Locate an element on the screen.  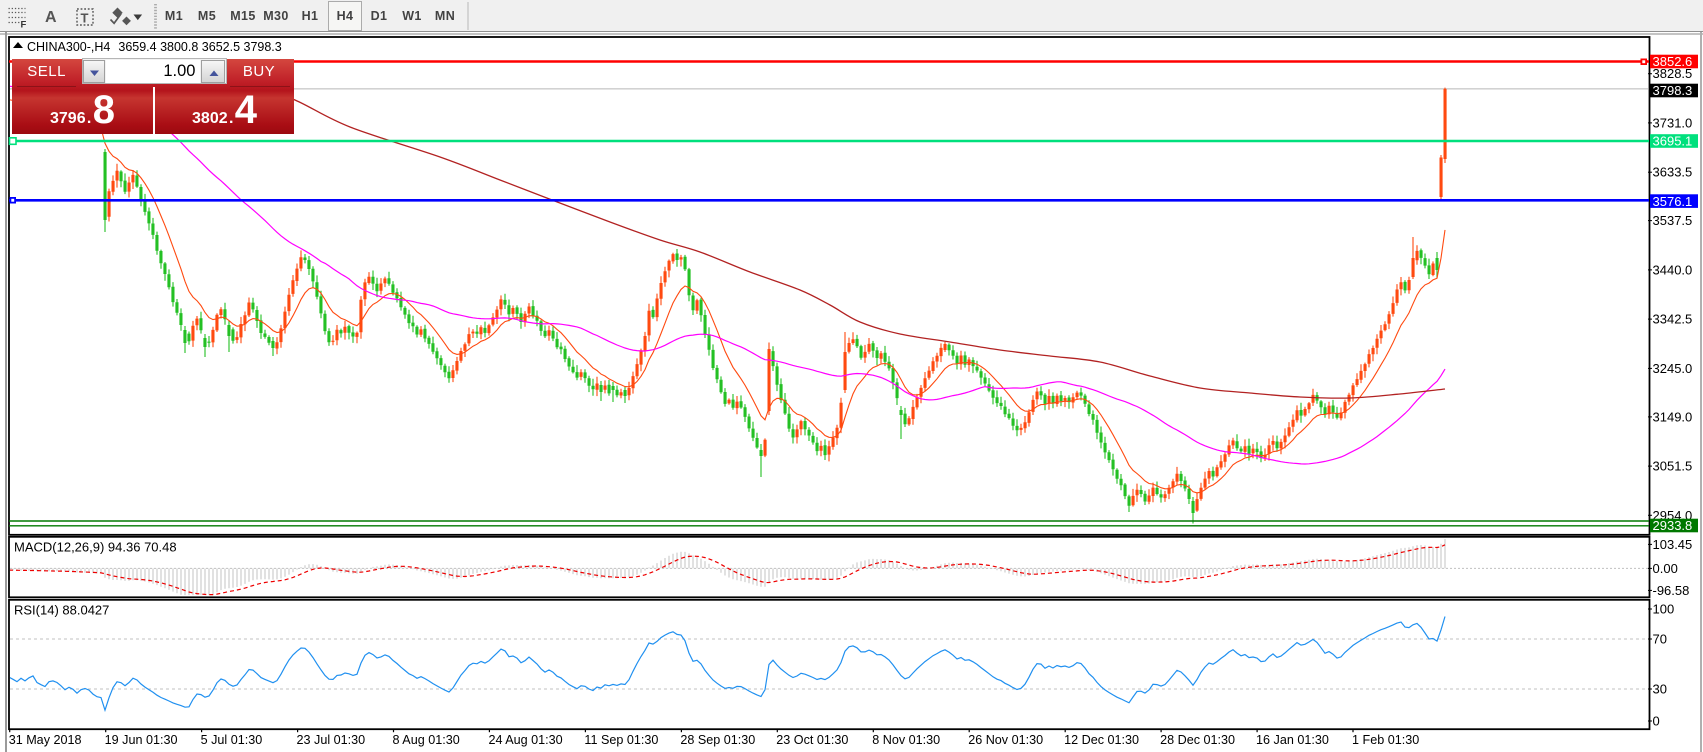
svg-text: 24 Aug 01:30 is located at coordinates (525, 740).